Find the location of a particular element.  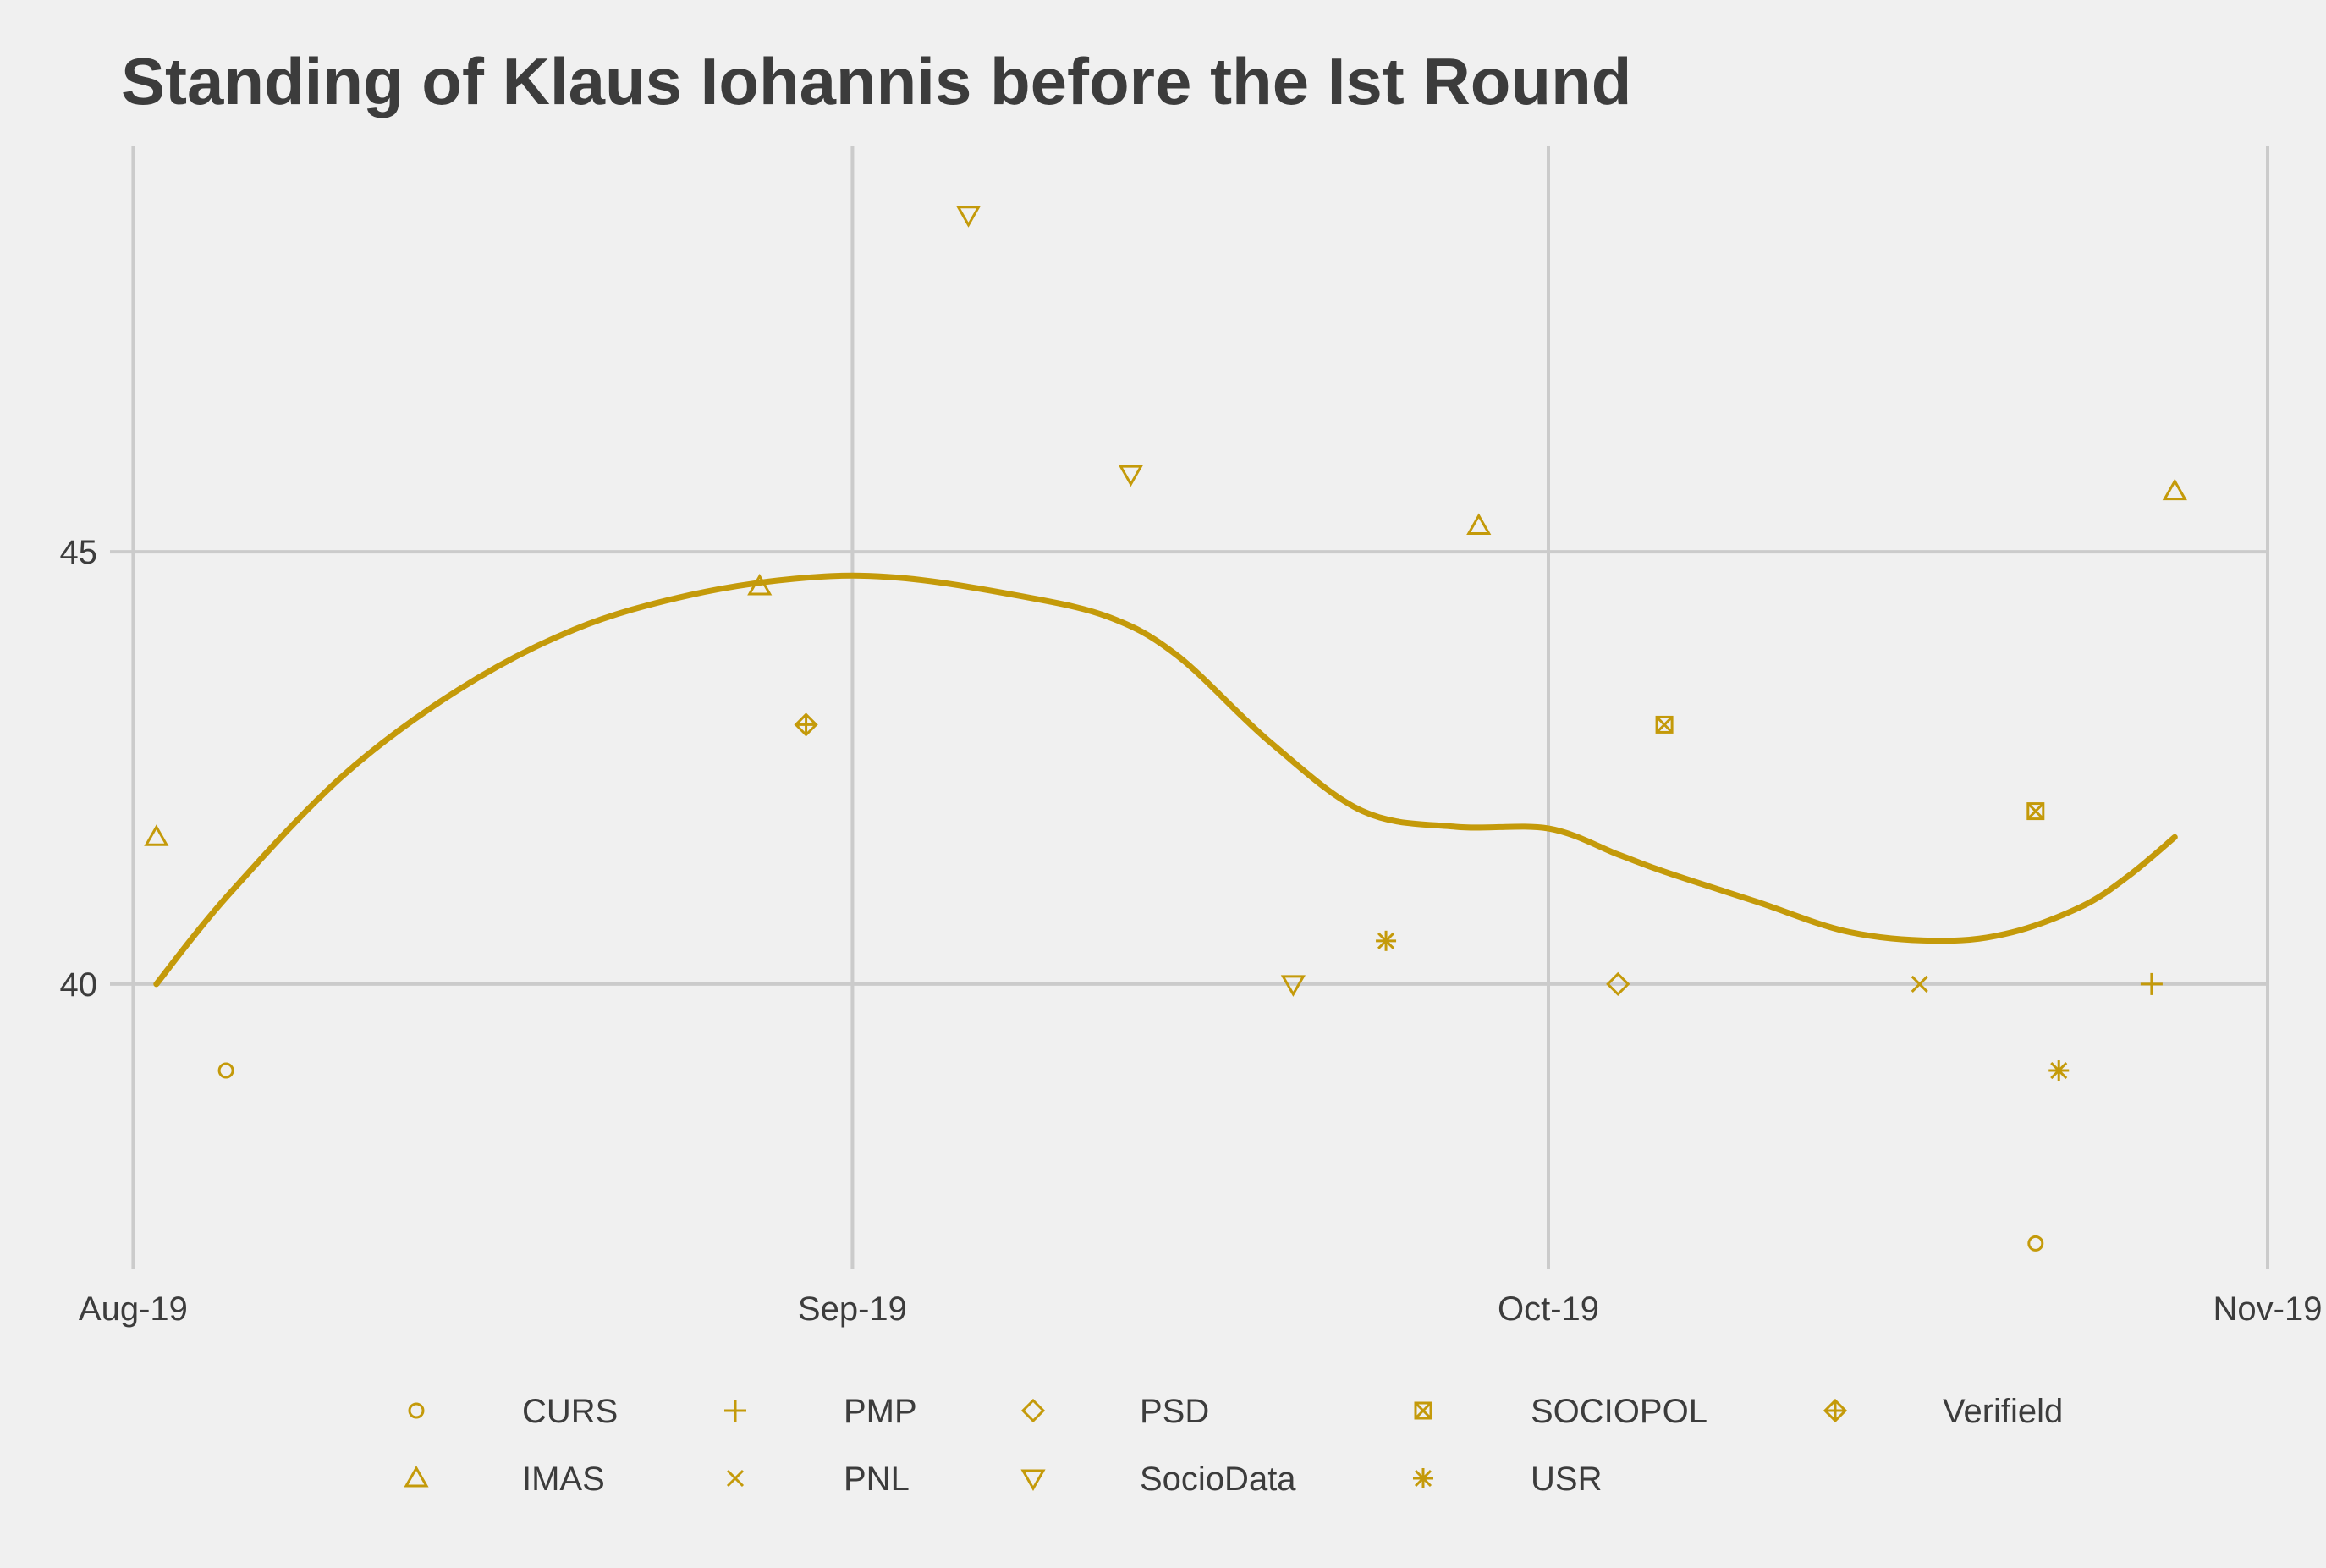

legend-item: PMP is located at coordinates (820, 1411).